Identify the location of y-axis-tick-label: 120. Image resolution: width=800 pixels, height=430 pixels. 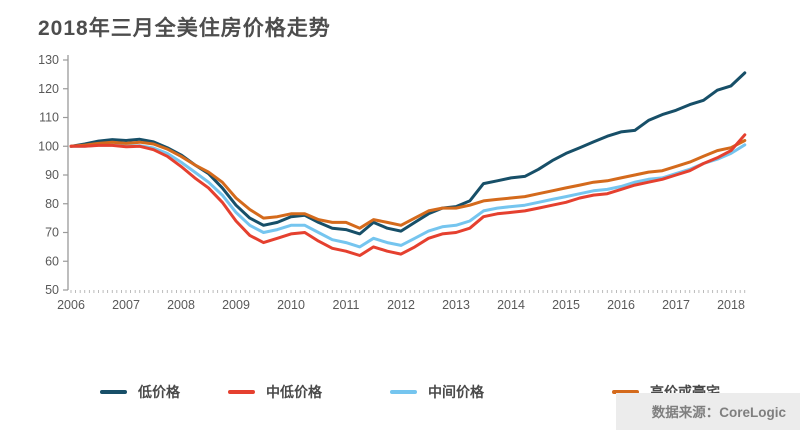
(48, 89).